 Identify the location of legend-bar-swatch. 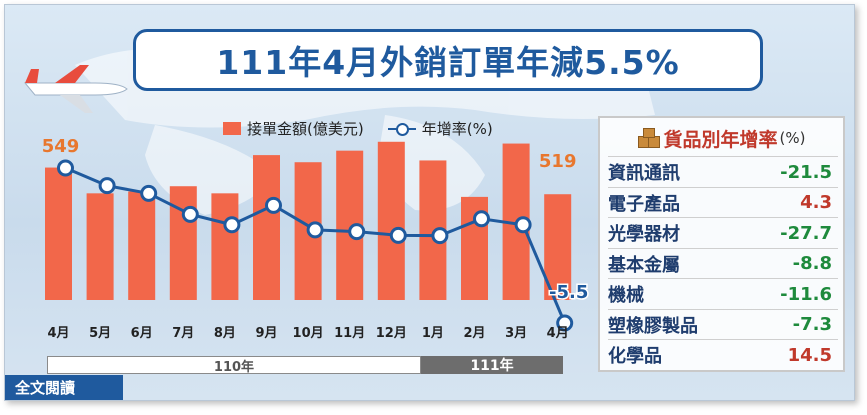
(232, 128).